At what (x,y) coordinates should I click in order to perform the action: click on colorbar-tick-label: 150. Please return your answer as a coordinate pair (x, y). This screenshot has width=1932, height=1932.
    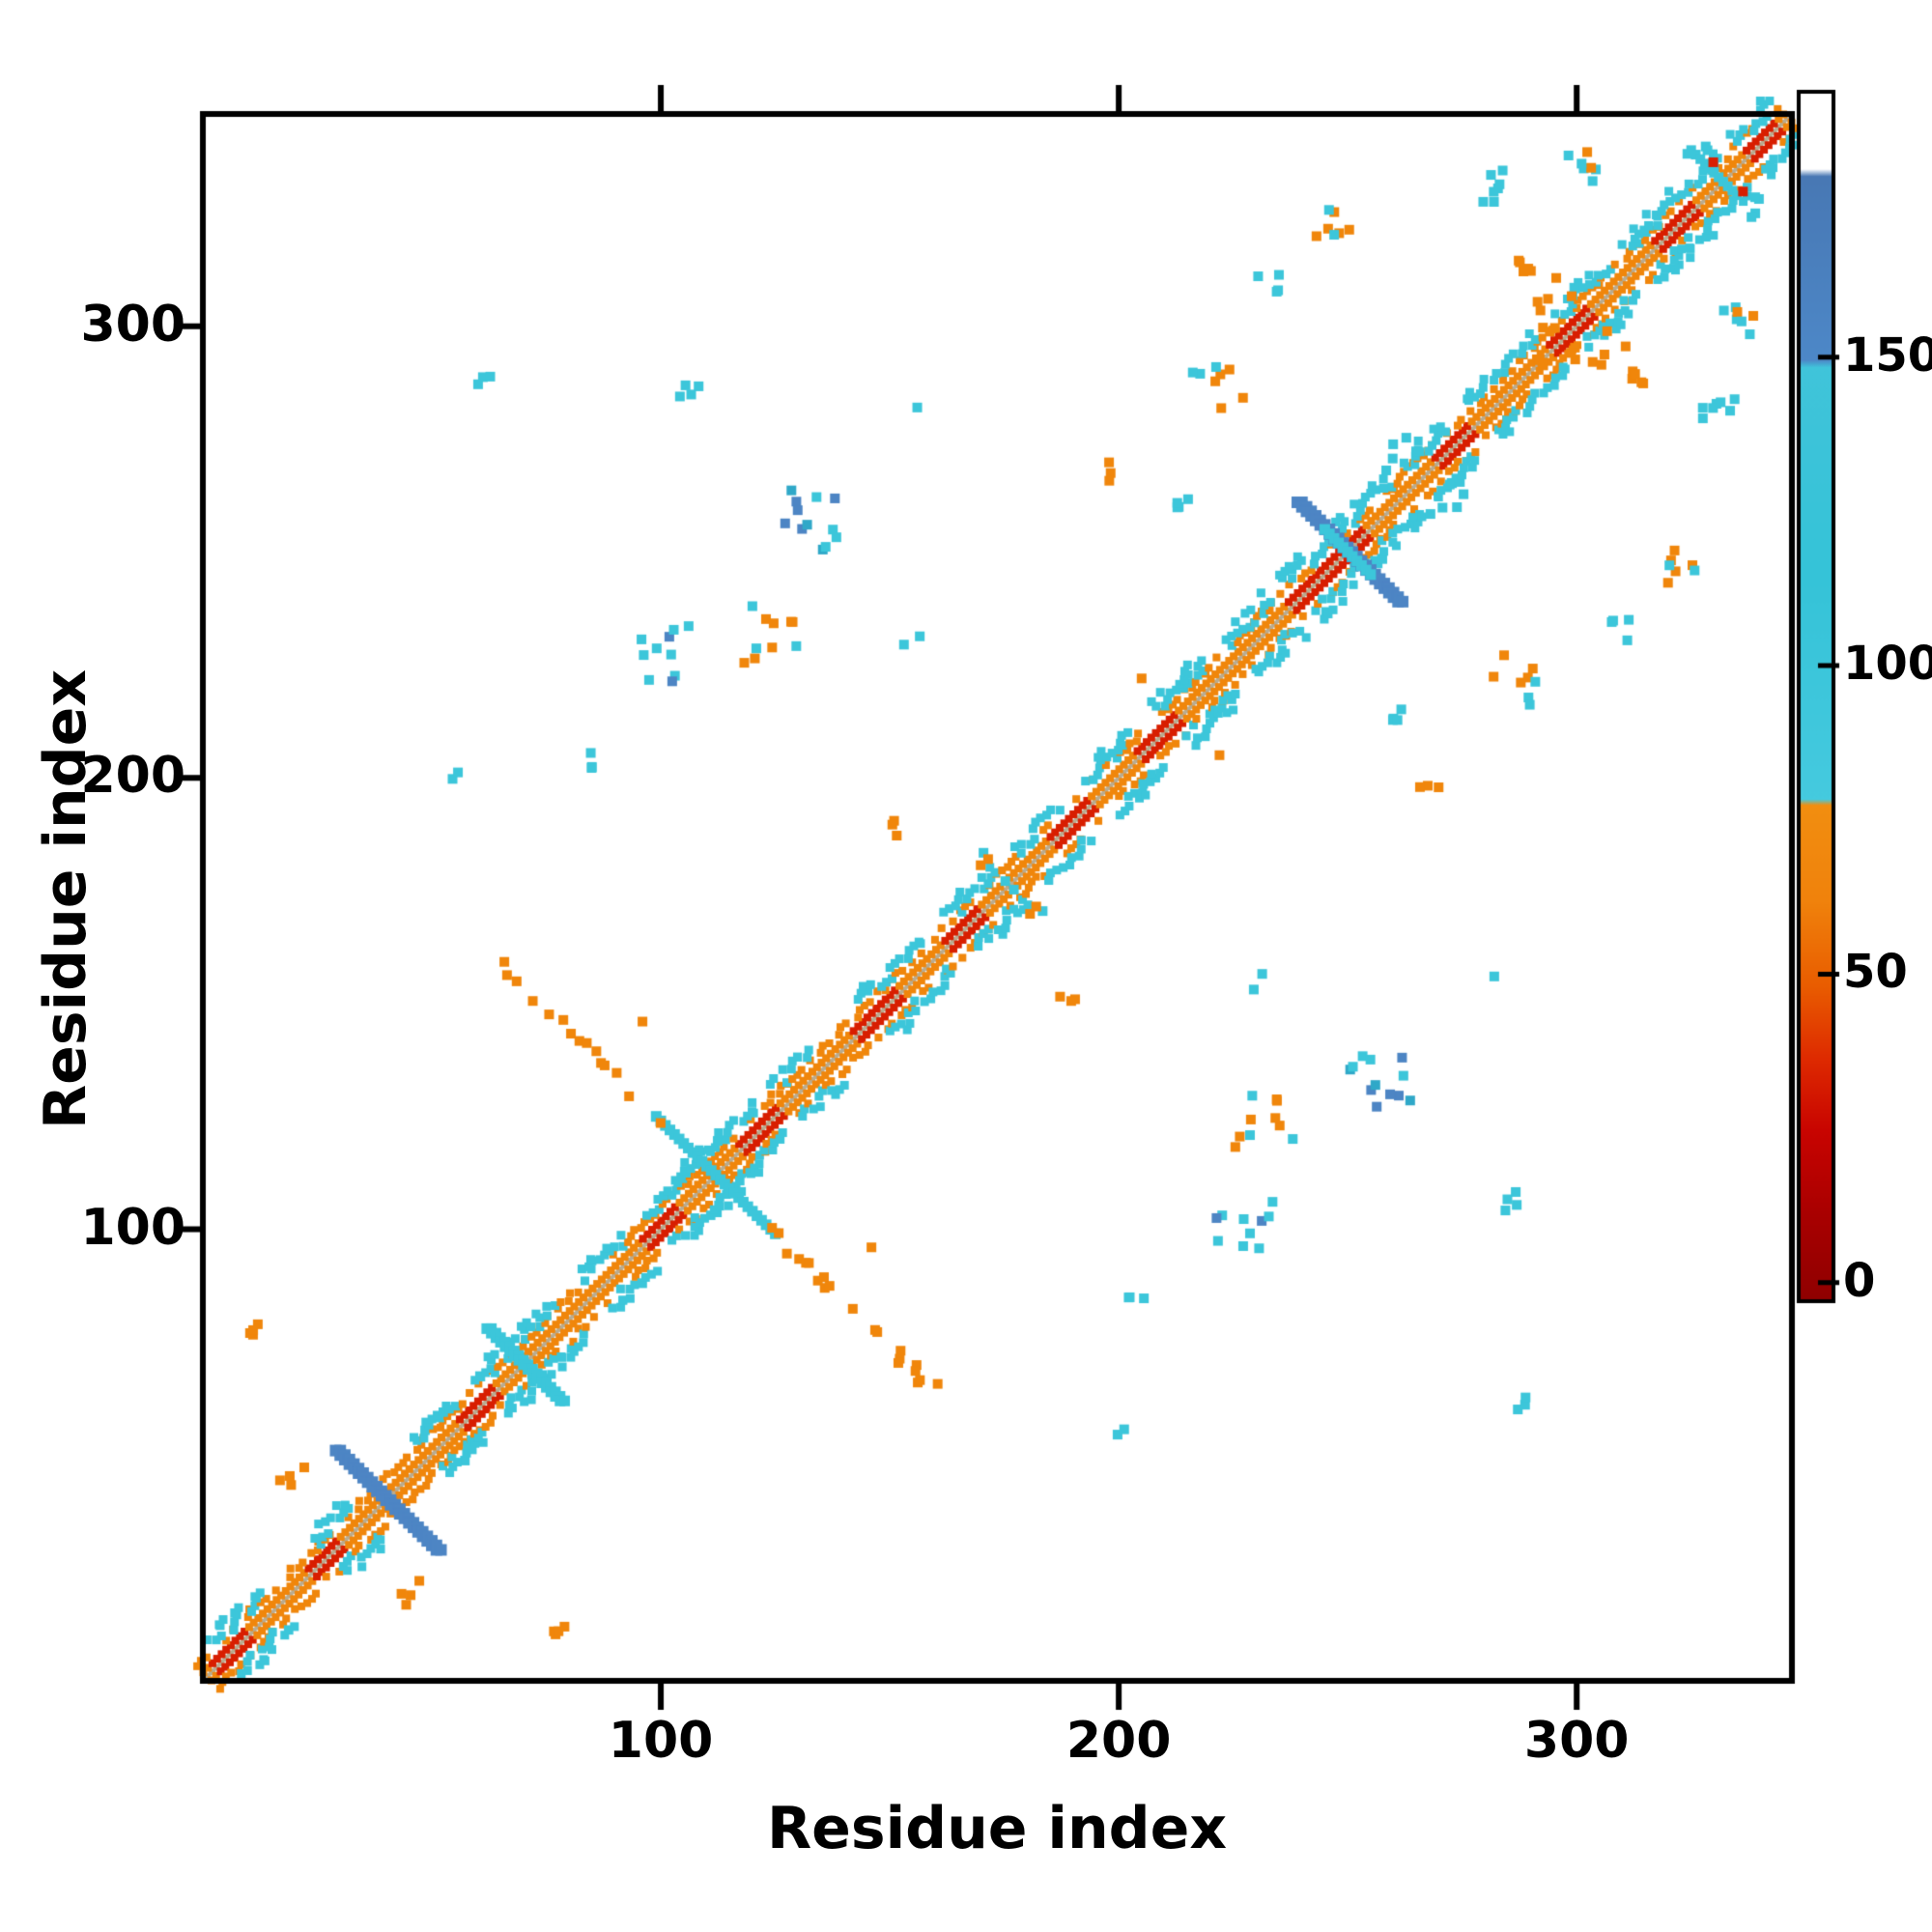
    Looking at the image, I should click on (1887, 355).